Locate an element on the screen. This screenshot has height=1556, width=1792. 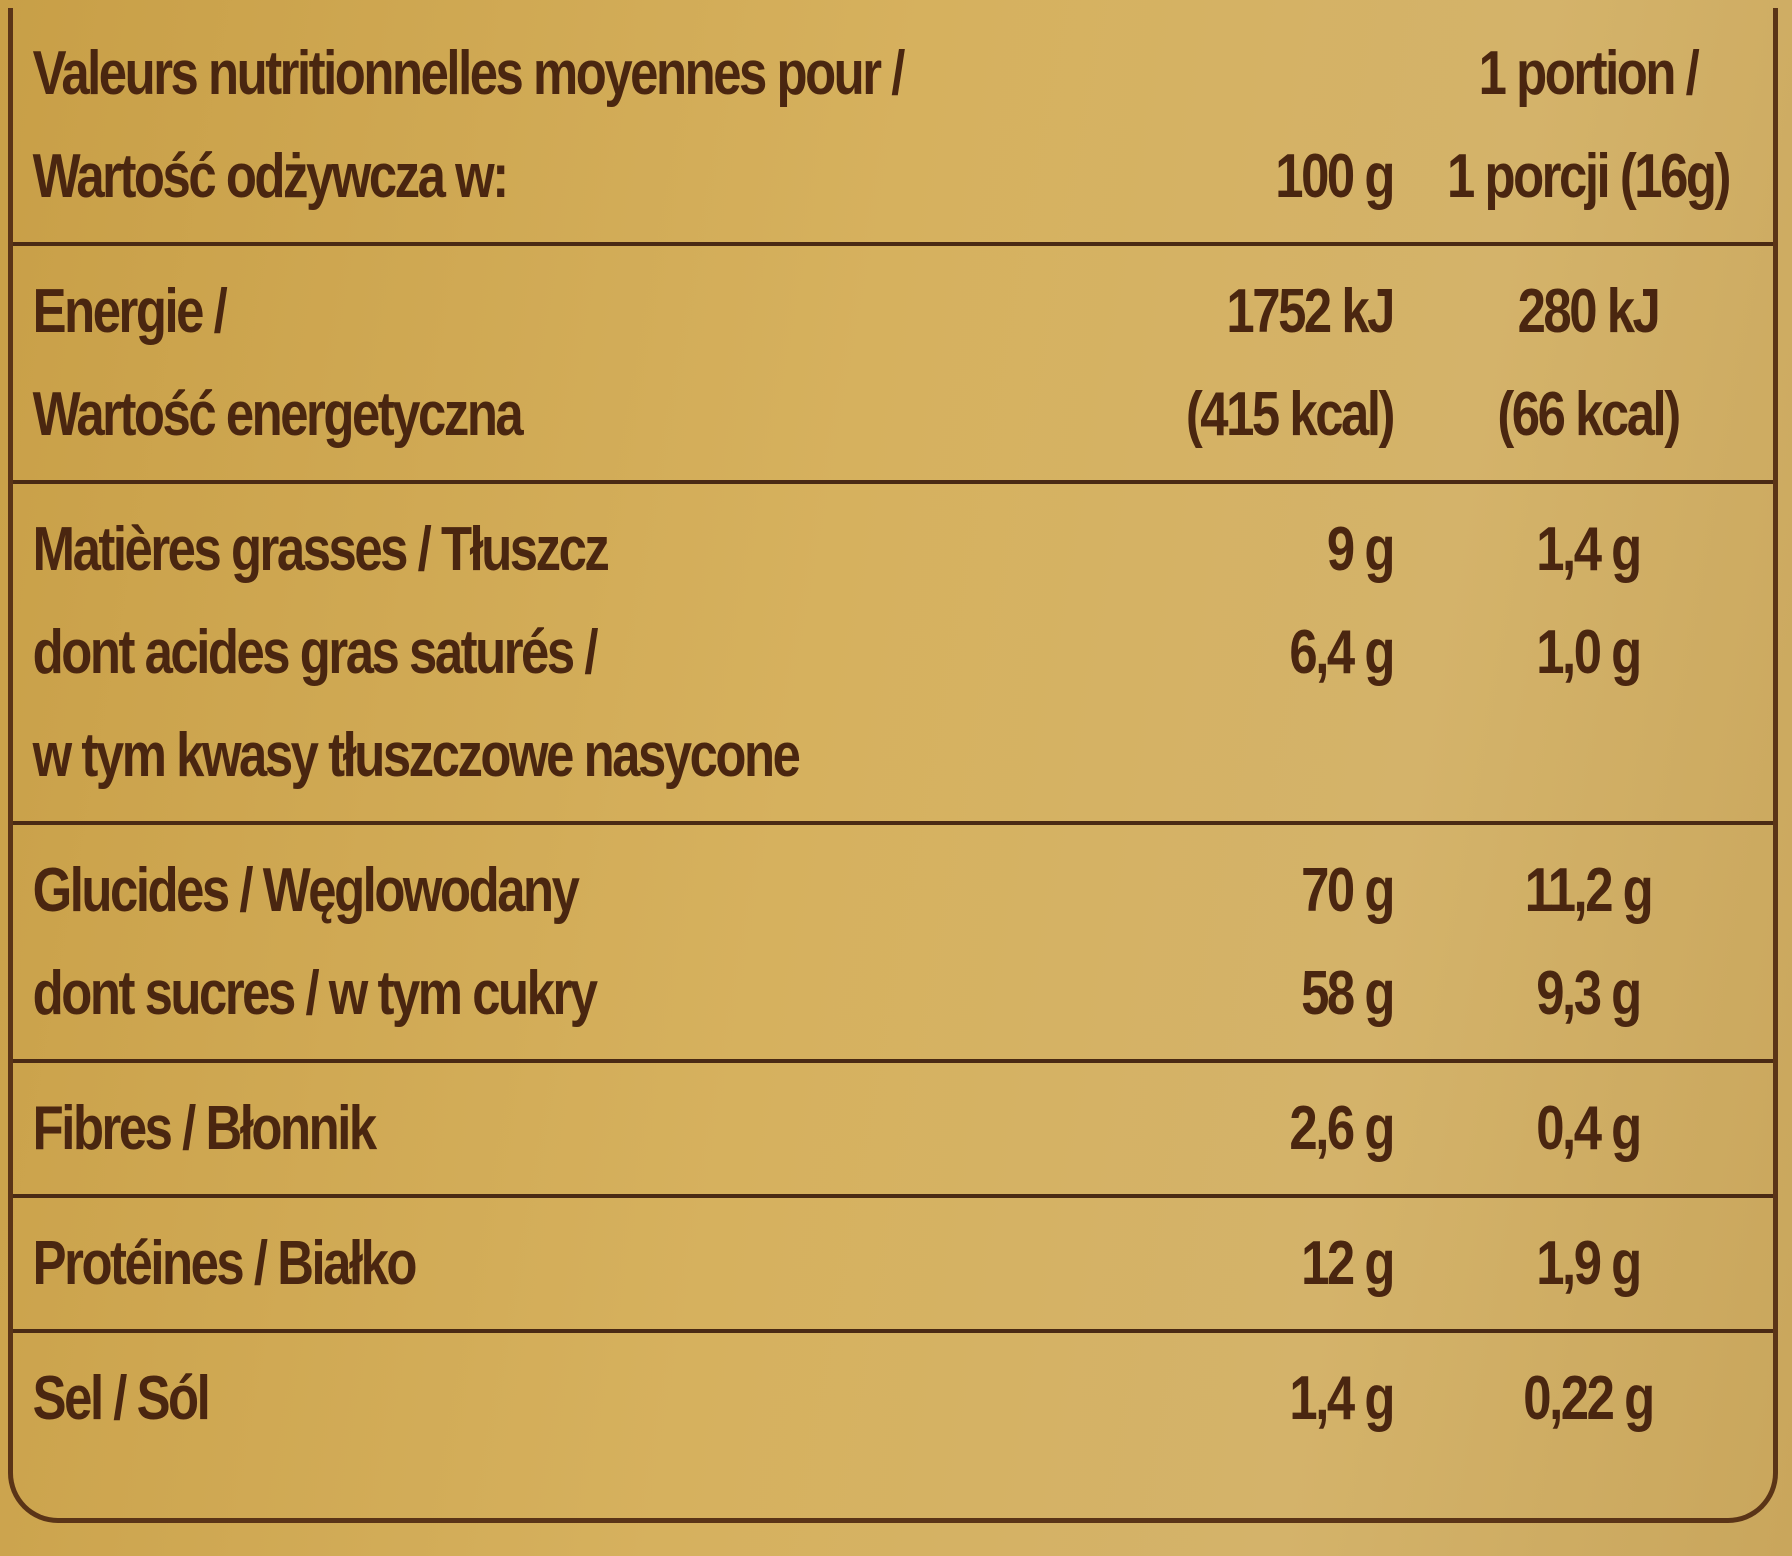
row-value: 70 g is located at coordinates (1348, 890).